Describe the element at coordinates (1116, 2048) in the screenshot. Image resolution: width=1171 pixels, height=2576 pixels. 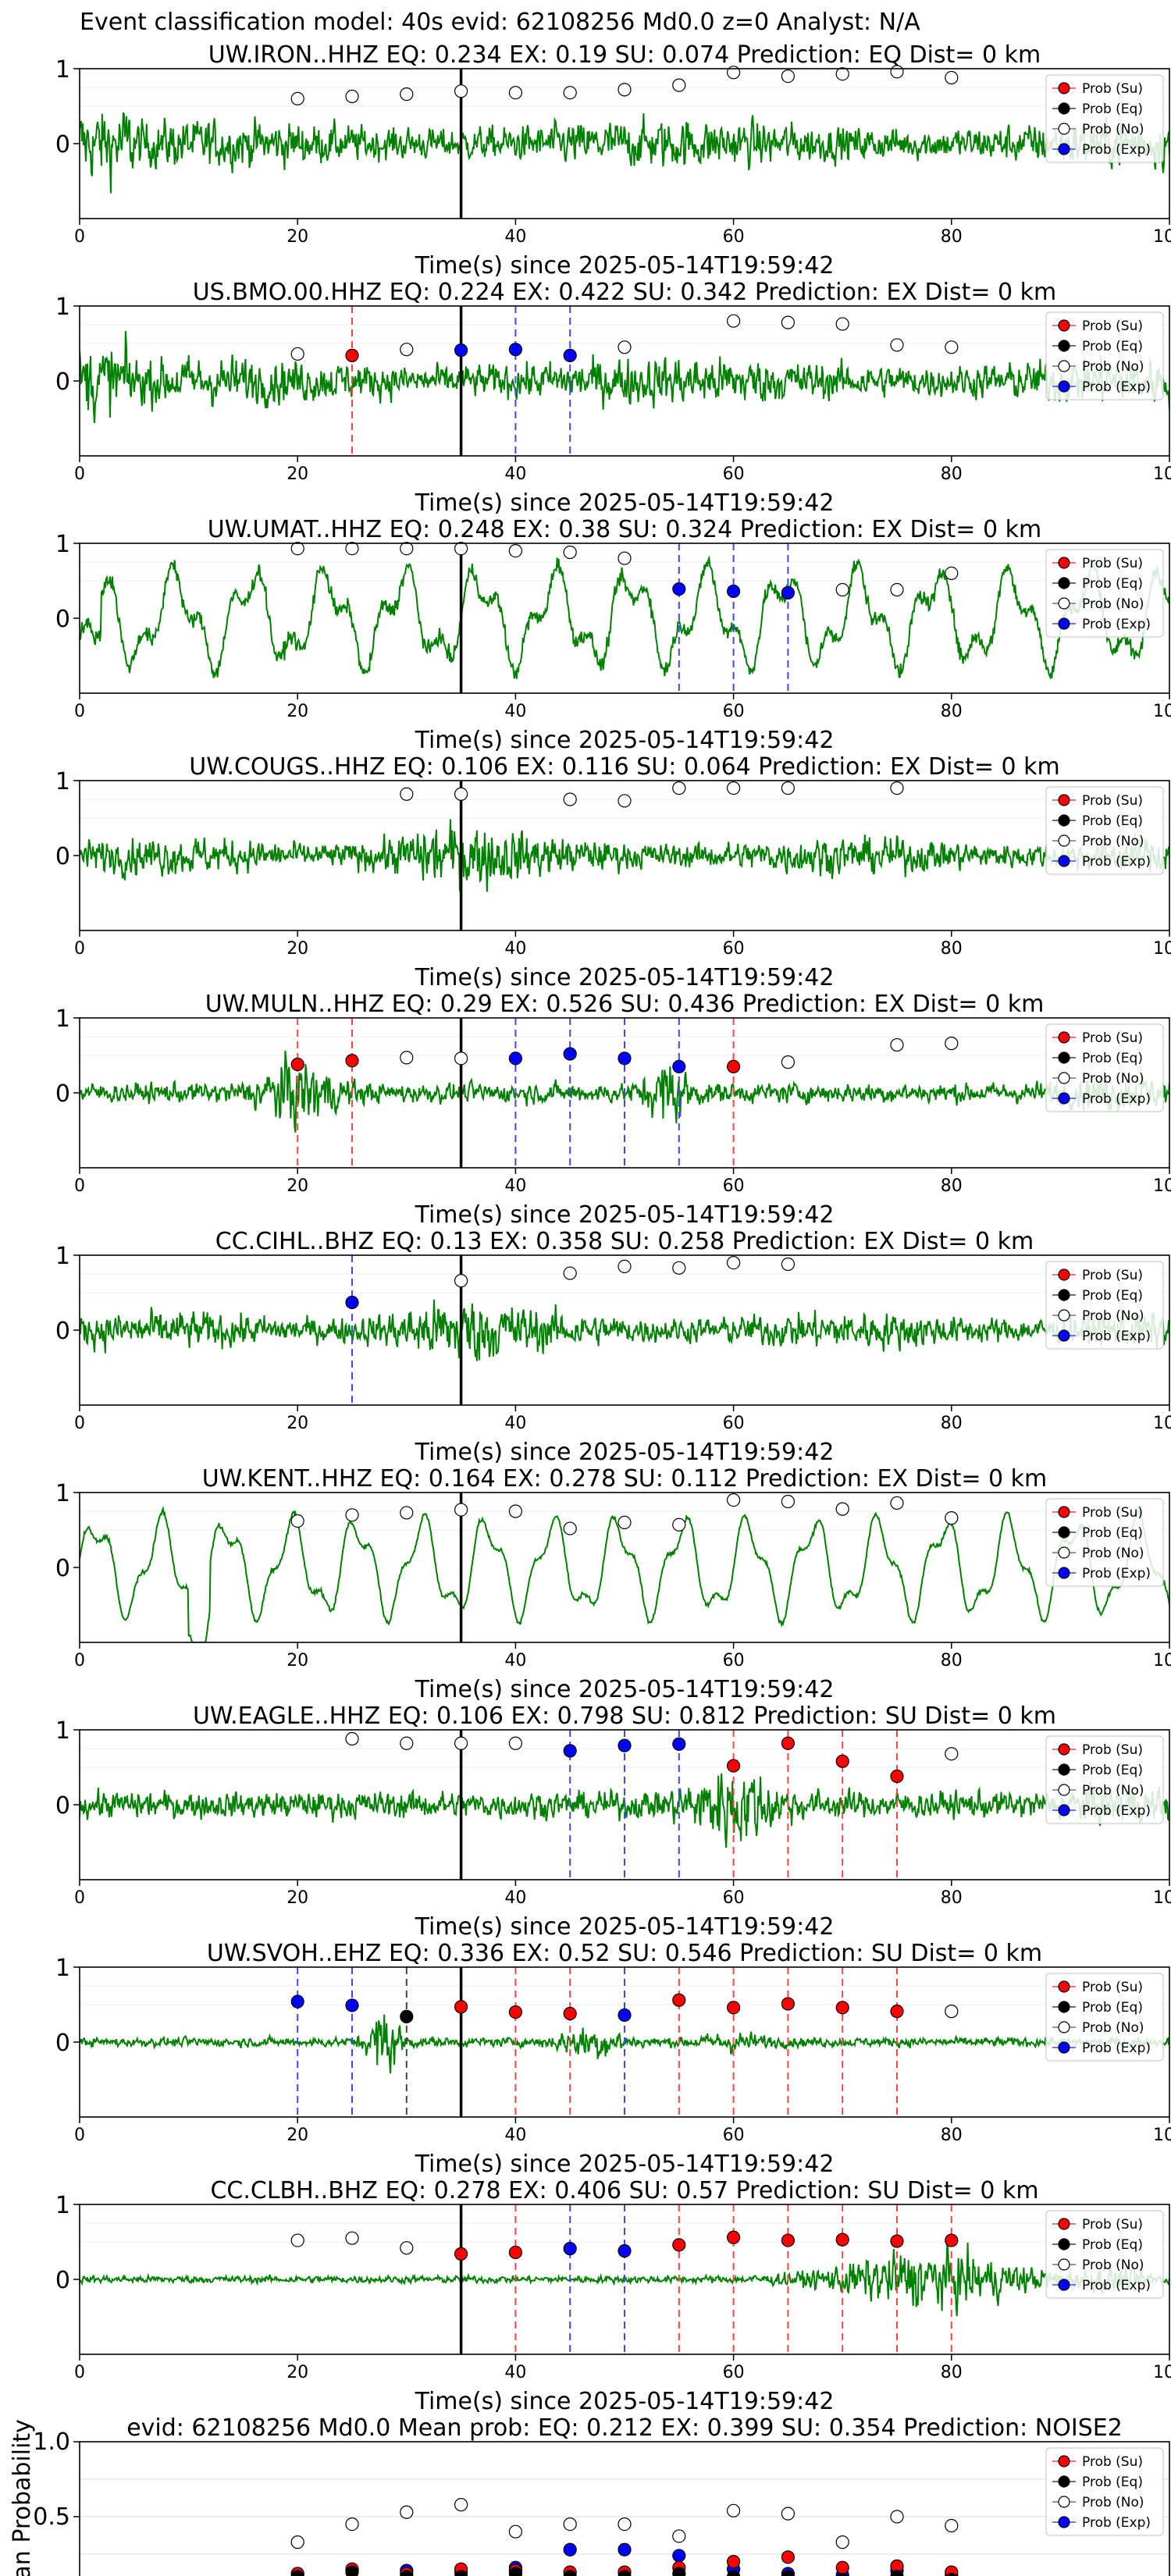
I see `legend-label: Prob (Exp)` at that location.